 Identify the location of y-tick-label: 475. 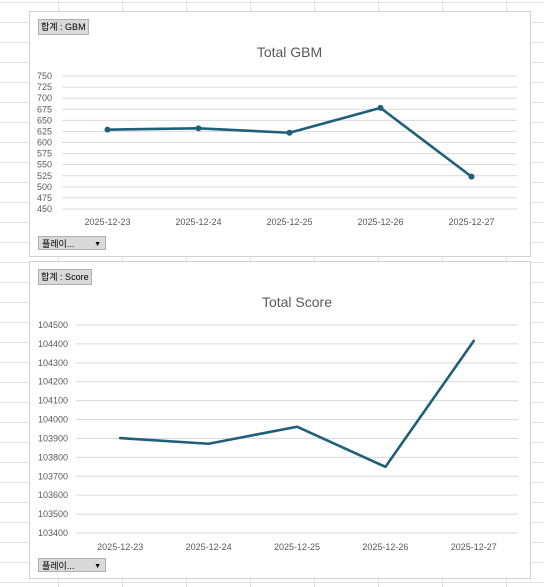
(44, 198).